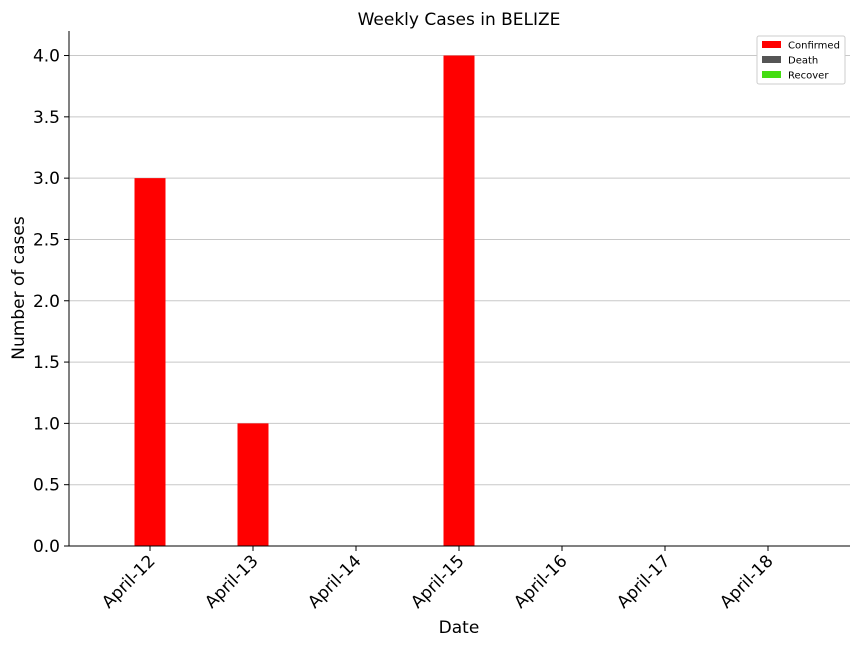 The width and height of the screenshot is (864, 648). I want to click on legend-label-death: Death, so click(803, 61).